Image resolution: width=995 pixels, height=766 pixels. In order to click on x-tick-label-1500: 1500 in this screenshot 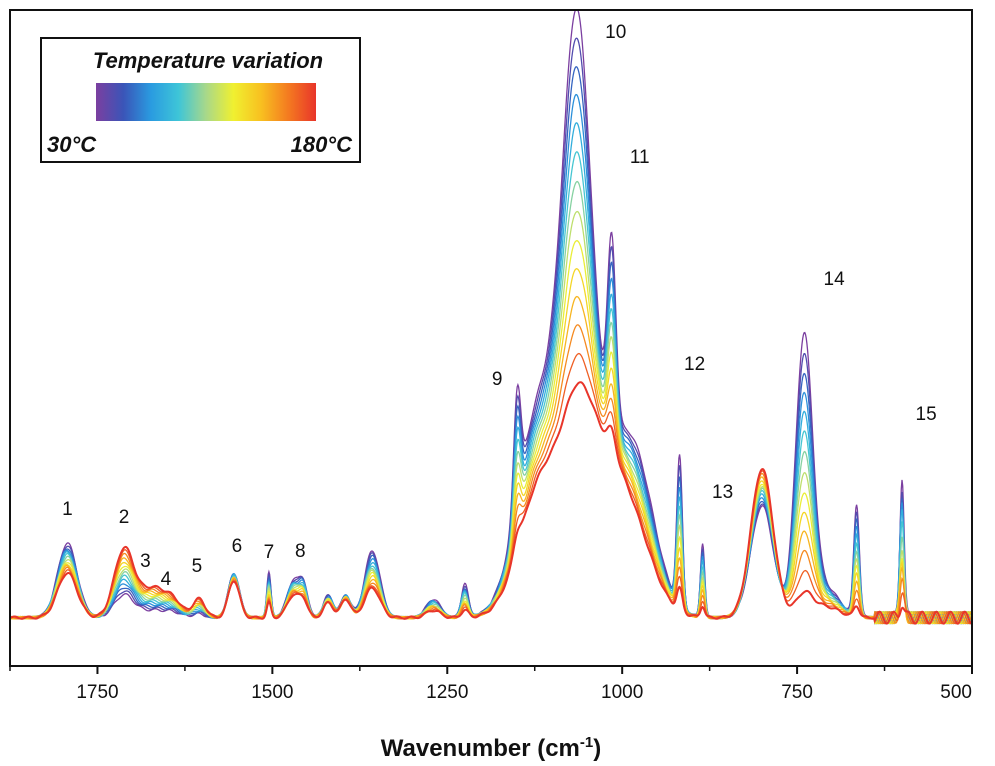, I will do `click(272, 692)`.